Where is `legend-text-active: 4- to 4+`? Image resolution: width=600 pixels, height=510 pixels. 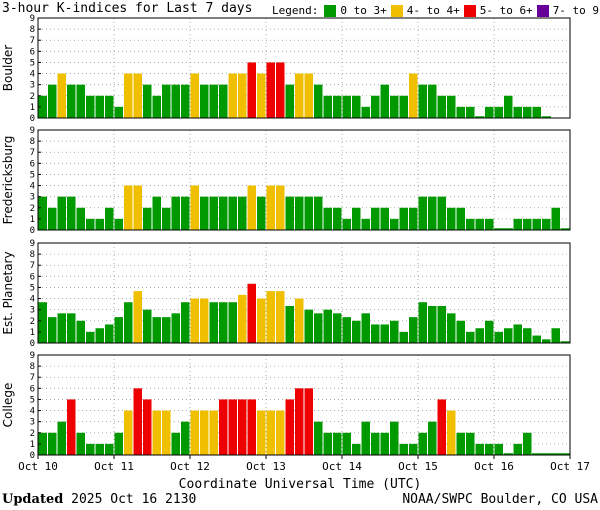 legend-text-active: 4- to 4+ is located at coordinates (433, 10).